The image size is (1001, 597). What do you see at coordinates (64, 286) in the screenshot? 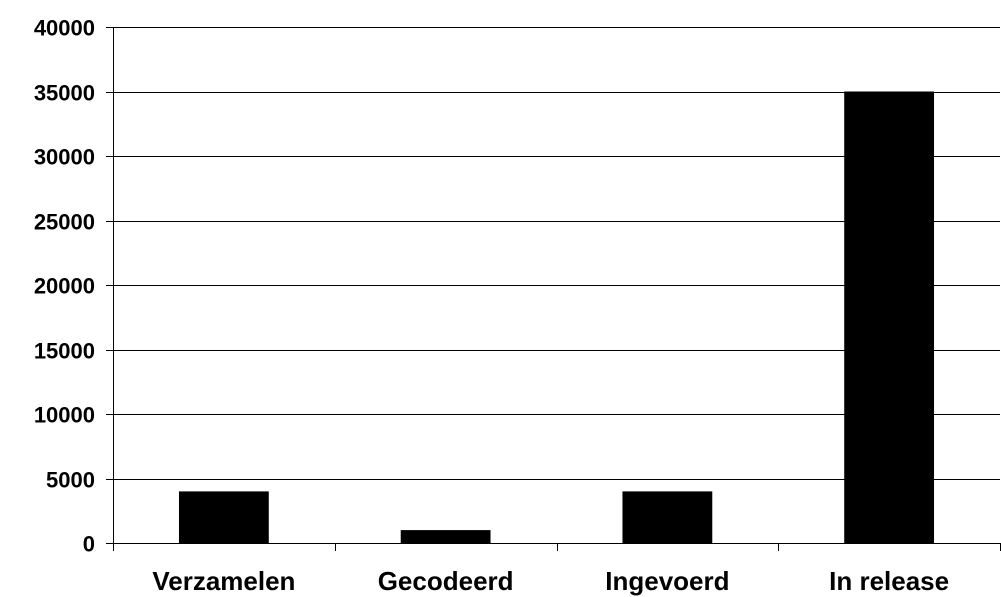
I see `y-tick-label: 20000` at bounding box center [64, 286].